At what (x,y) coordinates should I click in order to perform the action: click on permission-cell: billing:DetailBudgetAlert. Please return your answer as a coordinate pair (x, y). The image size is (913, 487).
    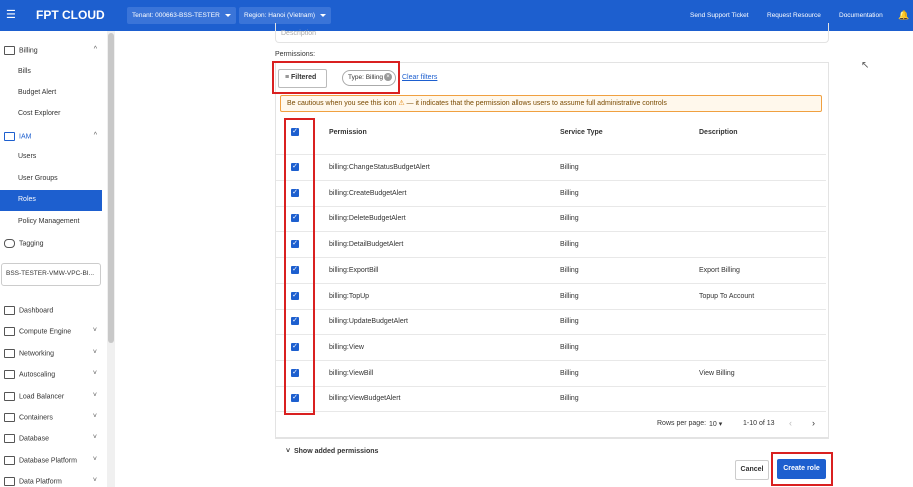
    Looking at the image, I should click on (366, 245).